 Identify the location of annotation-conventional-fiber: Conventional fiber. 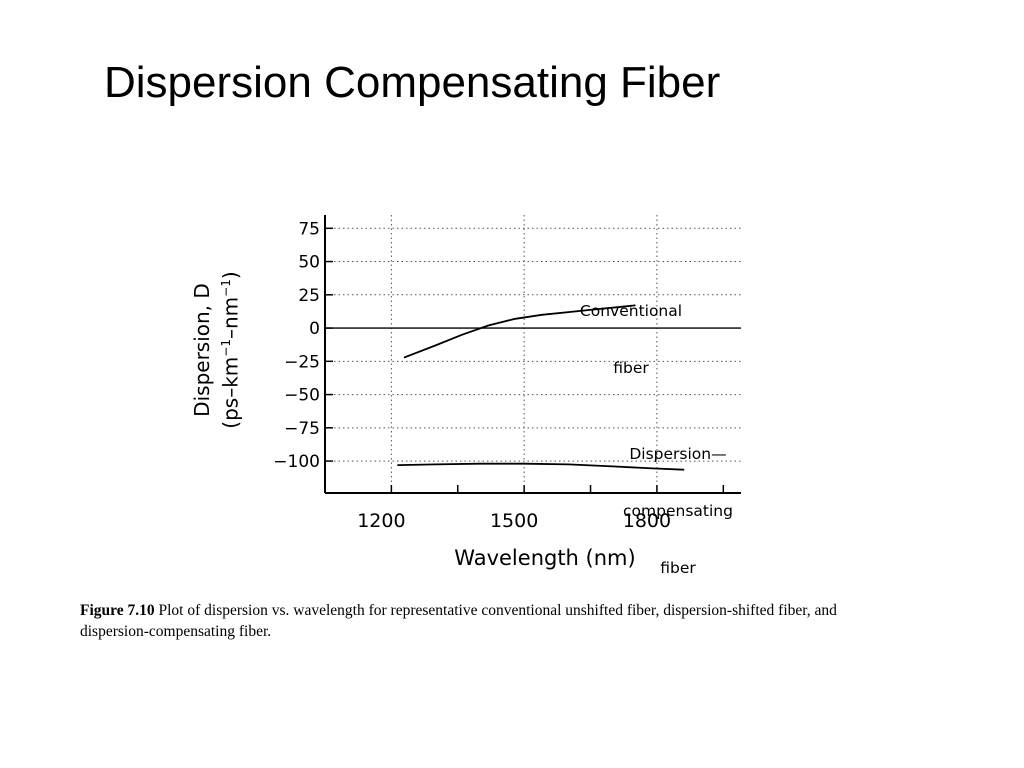
(631, 330).